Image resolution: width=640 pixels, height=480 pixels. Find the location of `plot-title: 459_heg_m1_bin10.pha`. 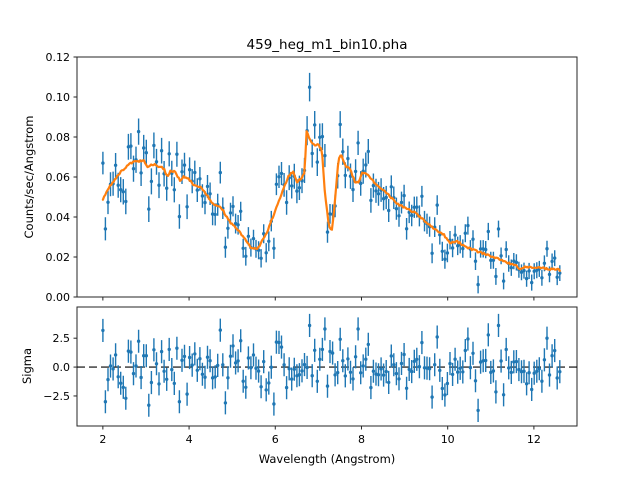

plot-title: 459_heg_m1_bin10.pha is located at coordinates (327, 45).